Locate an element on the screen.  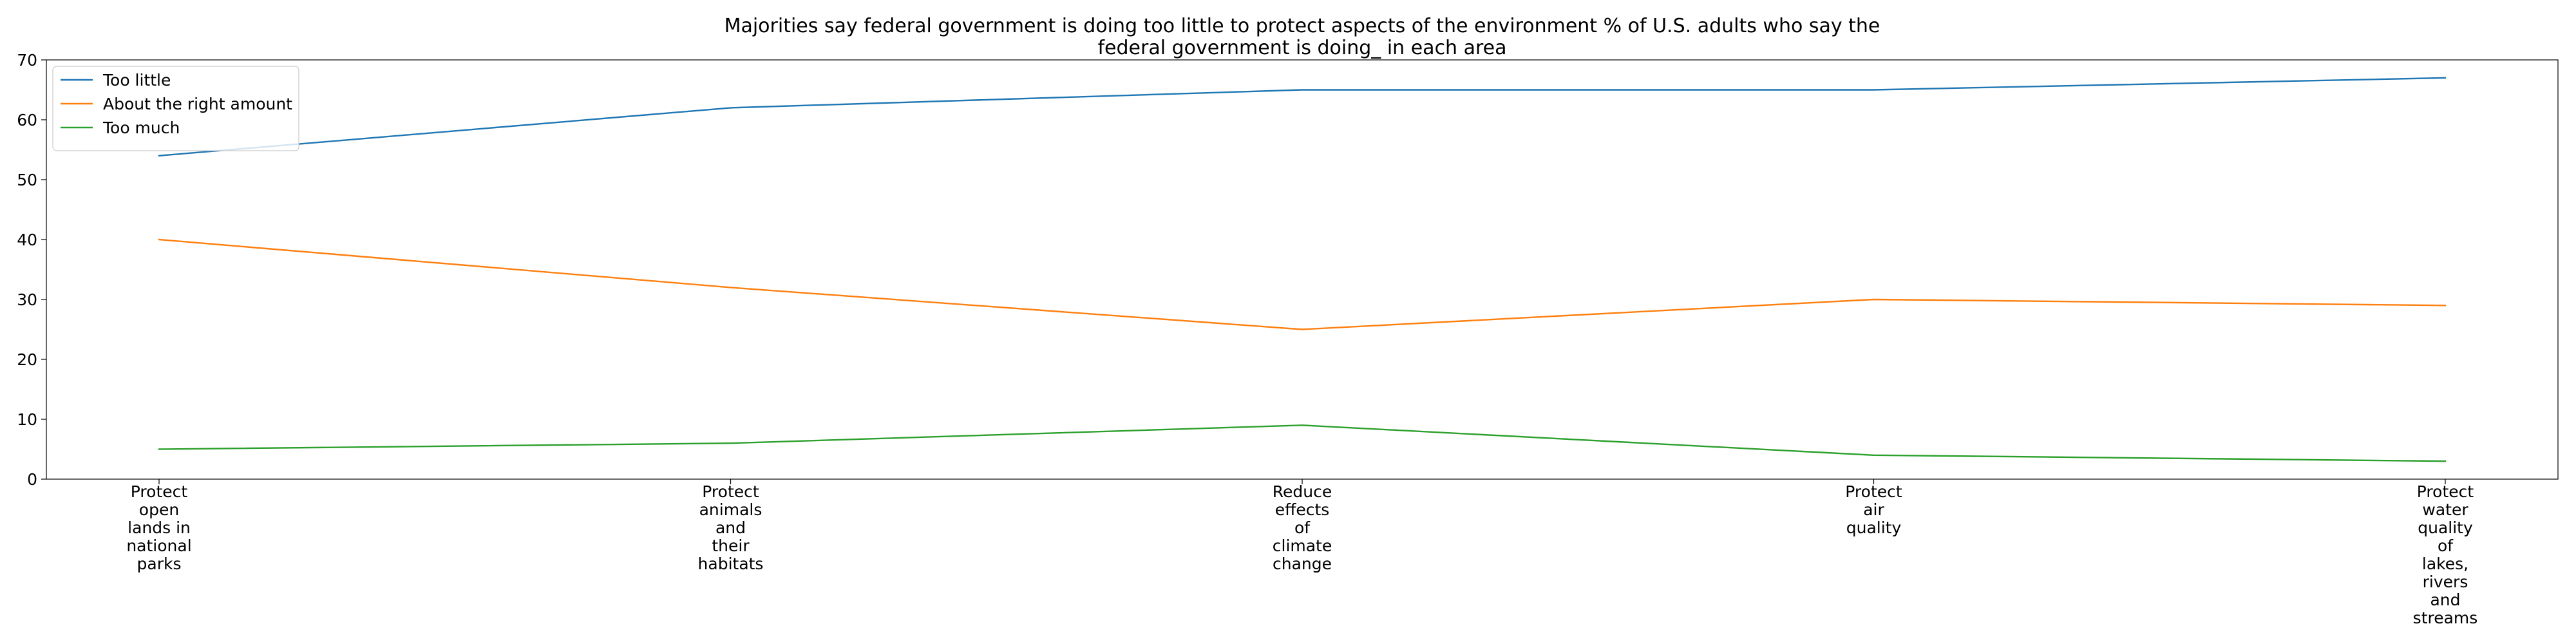
x-tick-label-line: Reduce is located at coordinates (1302, 492).